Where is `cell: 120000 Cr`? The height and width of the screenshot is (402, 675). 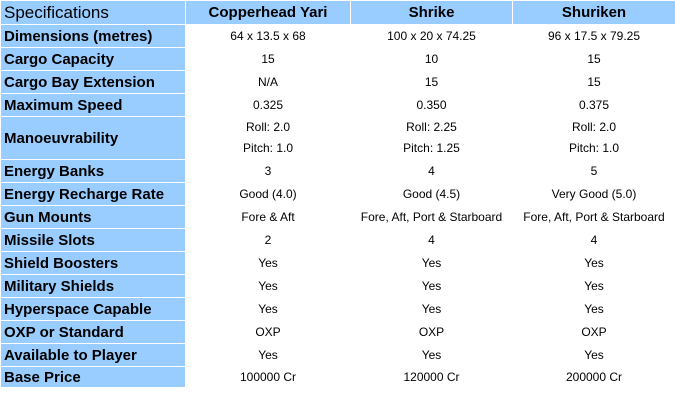
cell: 120000 Cr is located at coordinates (431, 377).